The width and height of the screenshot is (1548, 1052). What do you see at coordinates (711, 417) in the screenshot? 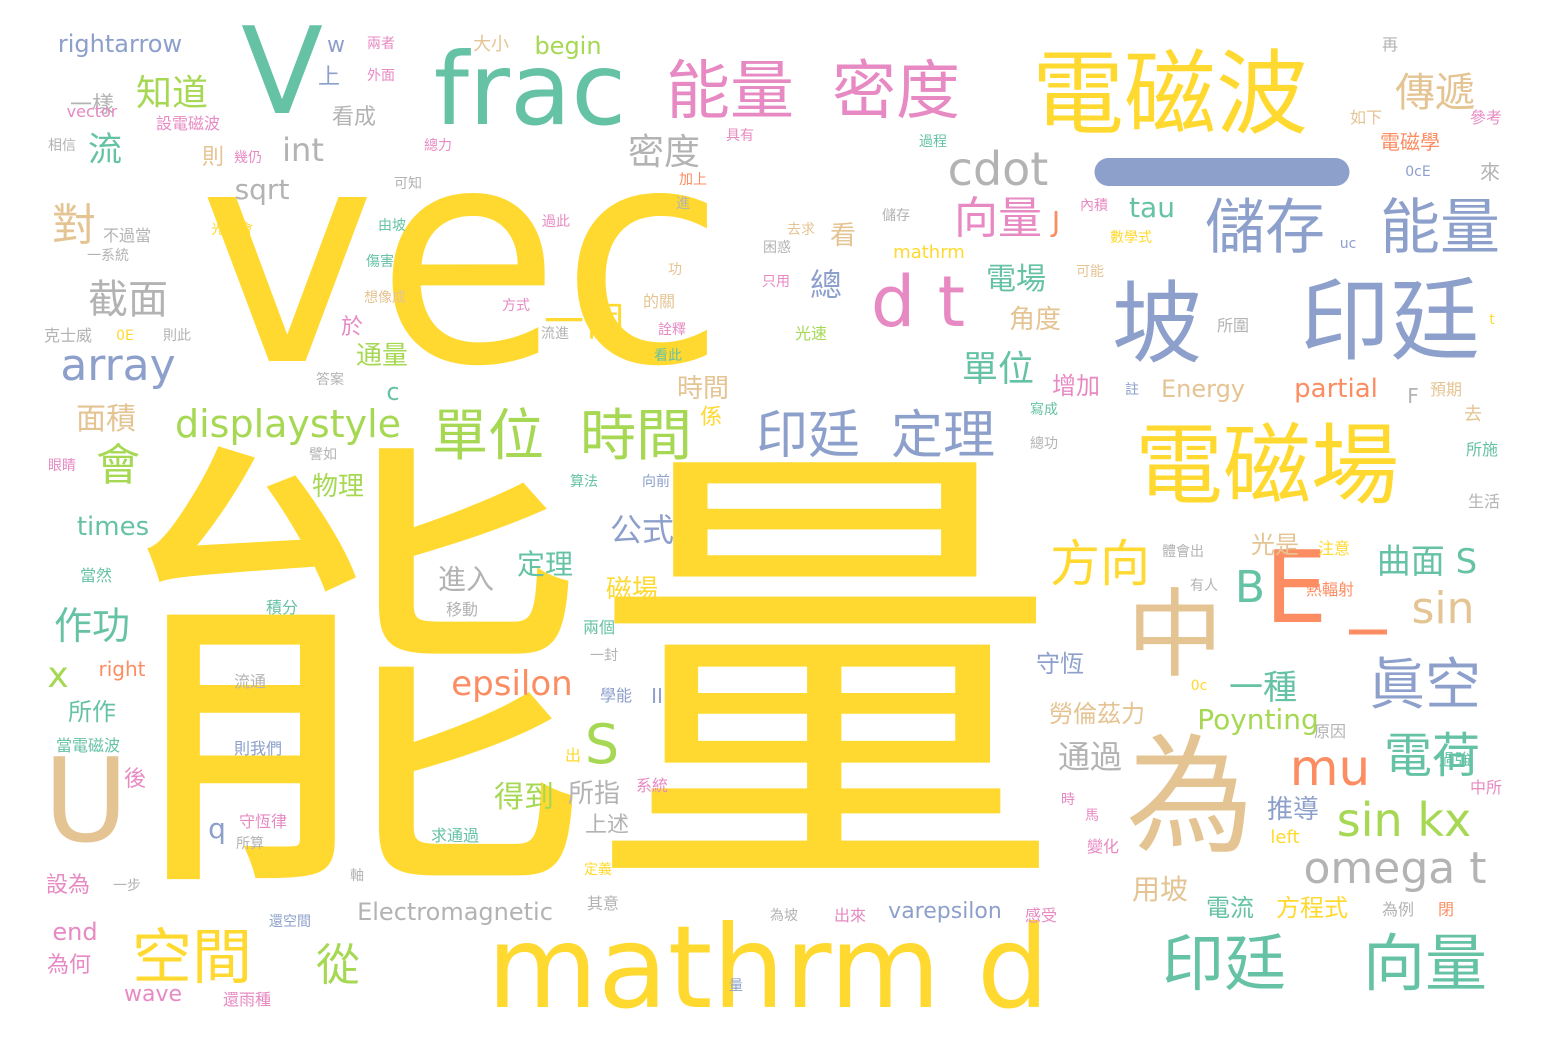
I see `word-xi: 係` at bounding box center [711, 417].